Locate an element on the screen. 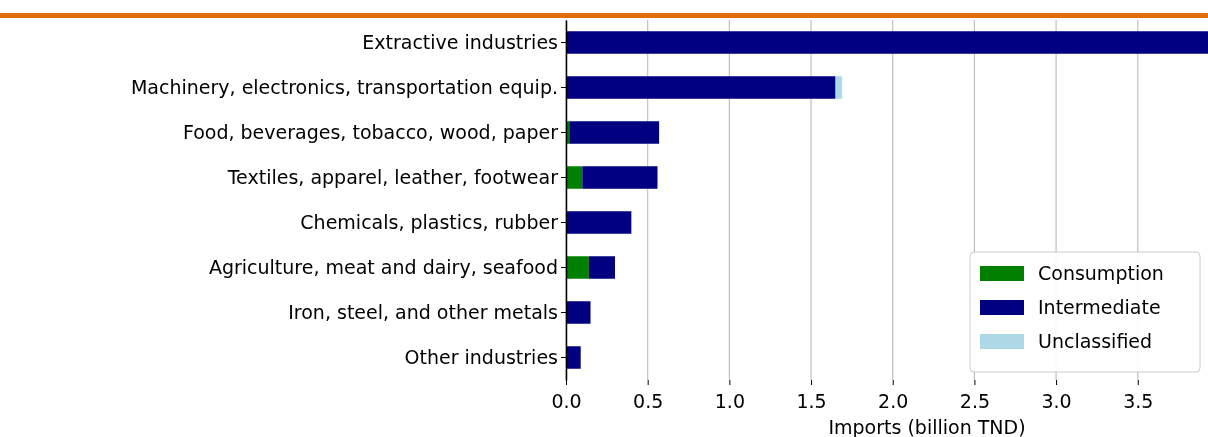  x-tick-label: 1.5 is located at coordinates (811, 400).